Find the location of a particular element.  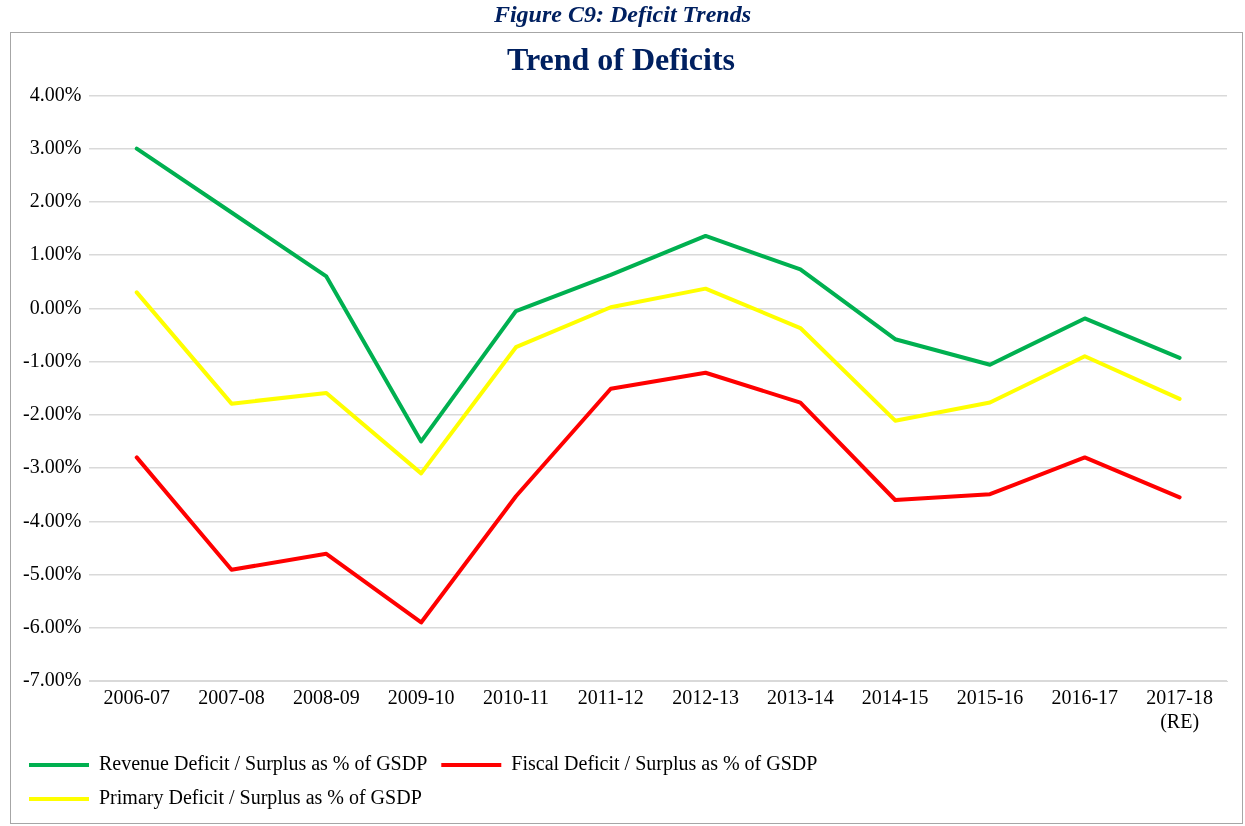

x-tick-label: 2013-14 is located at coordinates (800, 697).